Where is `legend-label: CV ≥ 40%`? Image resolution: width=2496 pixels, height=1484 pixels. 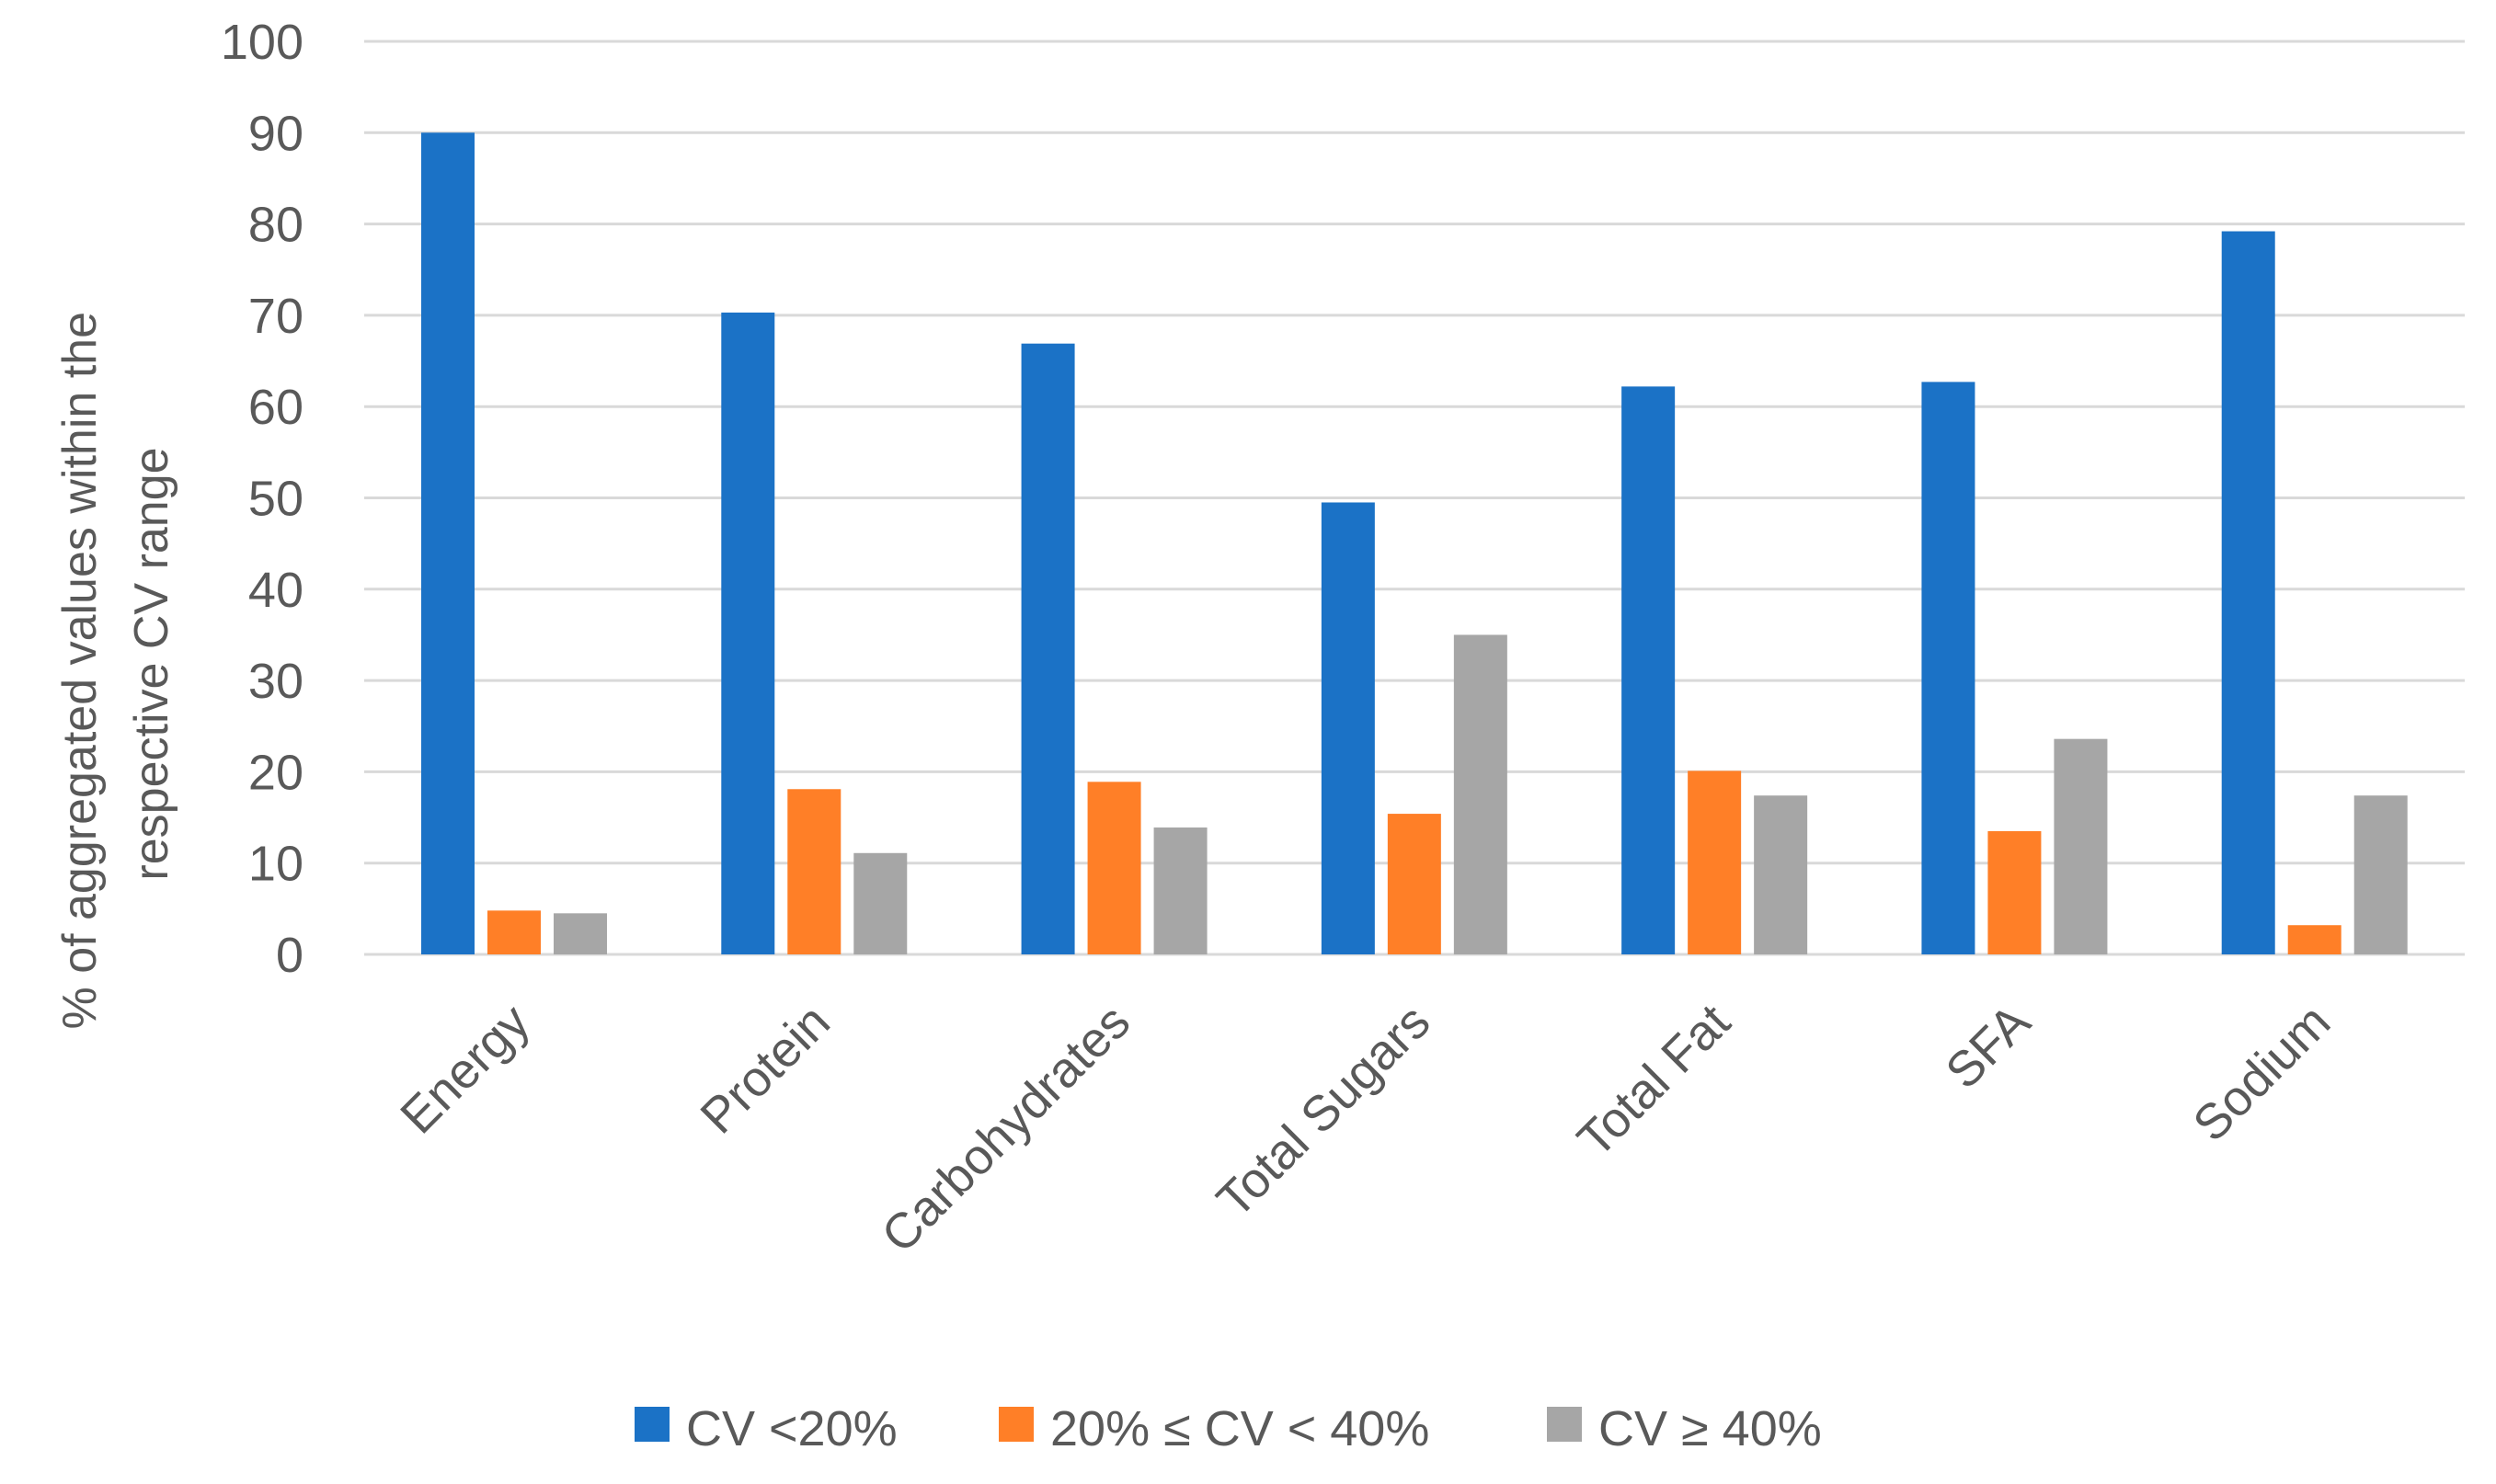
legend-label: CV ≥ 40% is located at coordinates (1710, 1428).